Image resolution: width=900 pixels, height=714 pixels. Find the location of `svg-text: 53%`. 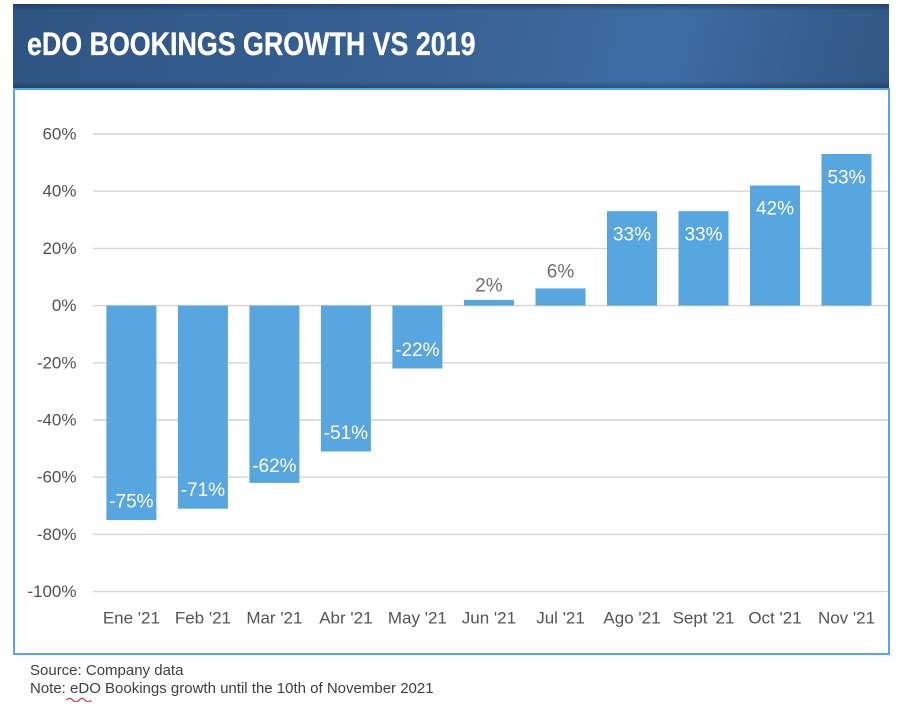

svg-text: 53% is located at coordinates (846, 177).